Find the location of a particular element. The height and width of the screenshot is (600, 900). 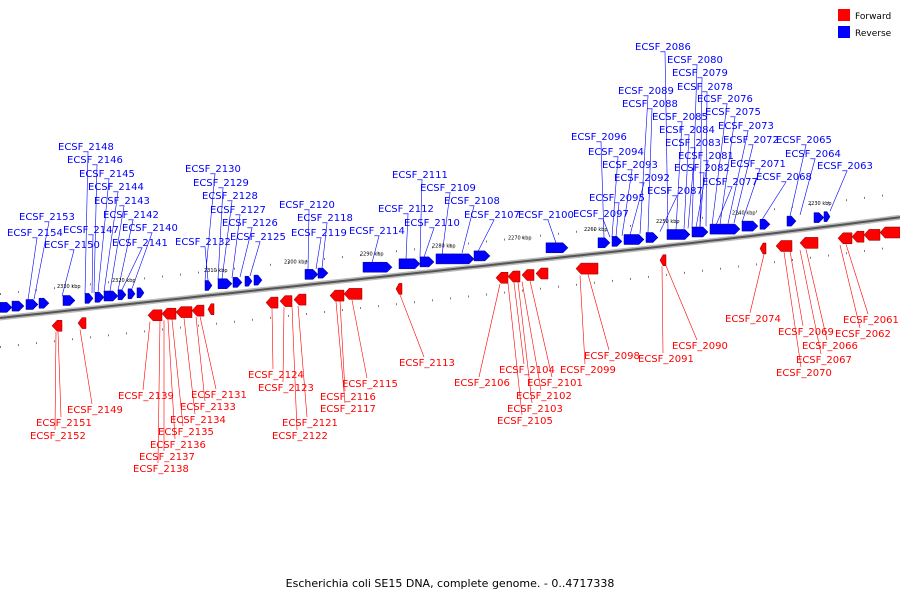

reverse-gene-label: ECSF_2132 is located at coordinates (203, 242).